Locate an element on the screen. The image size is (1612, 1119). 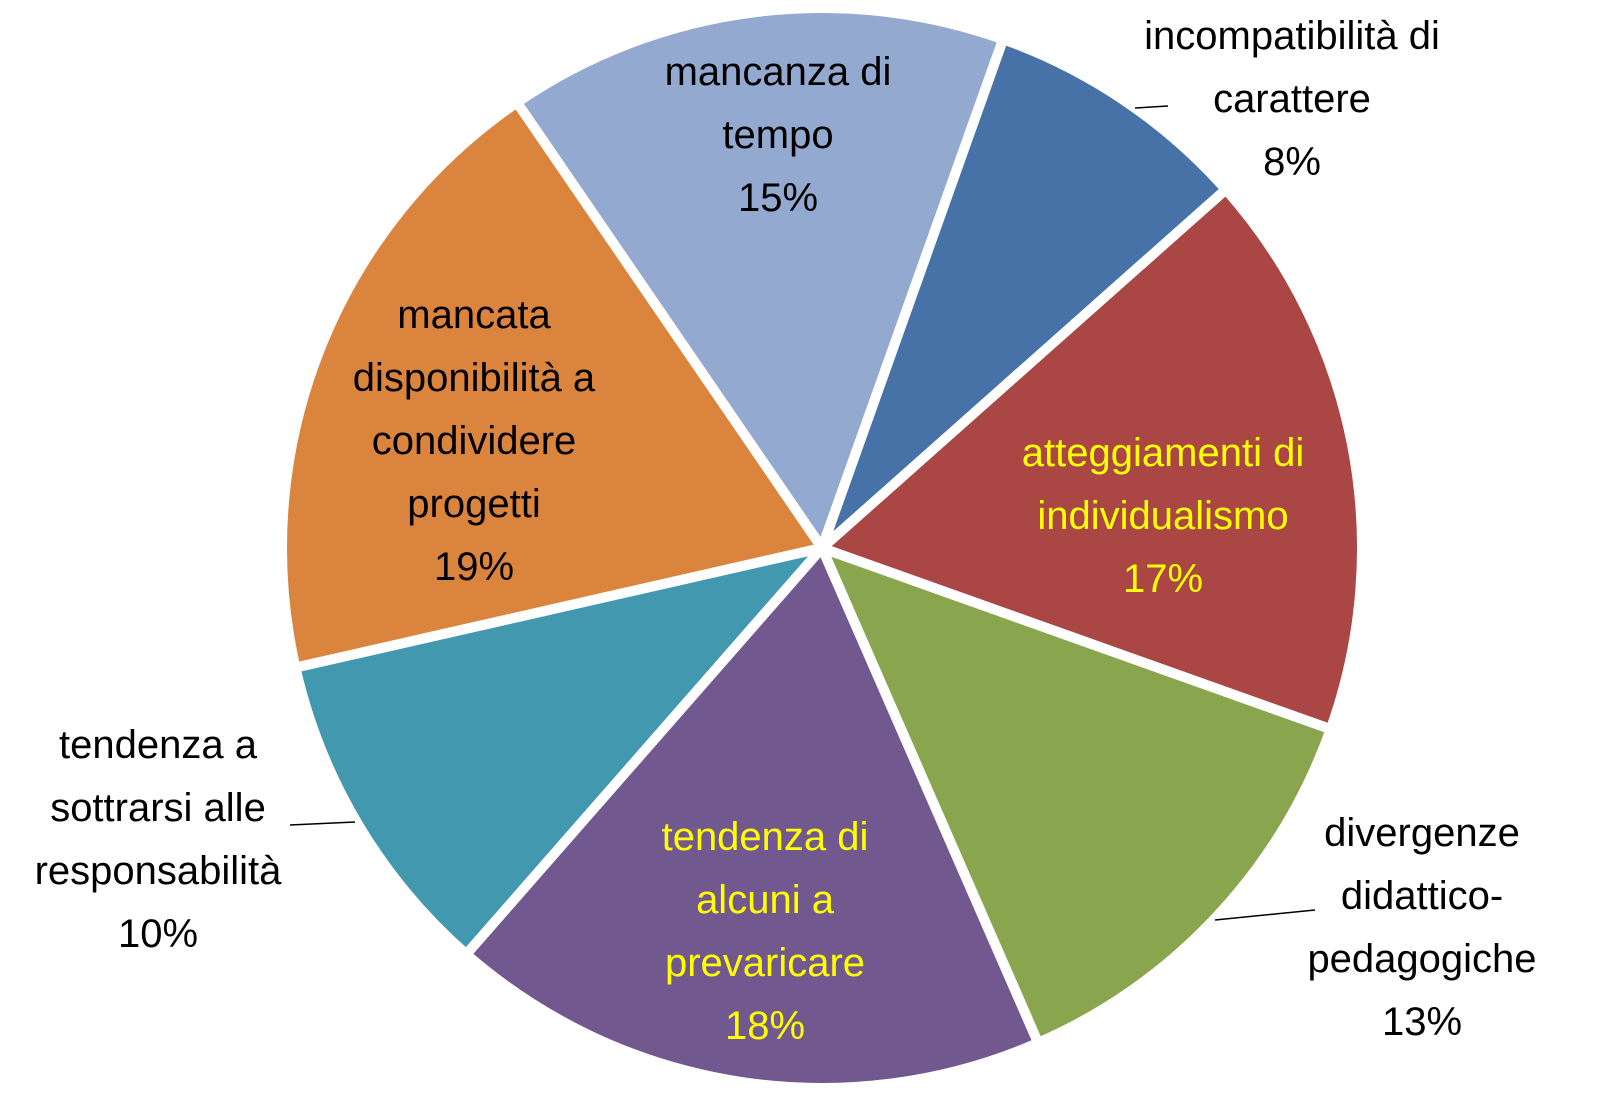
value-label: 17% is located at coordinates (1163, 579).